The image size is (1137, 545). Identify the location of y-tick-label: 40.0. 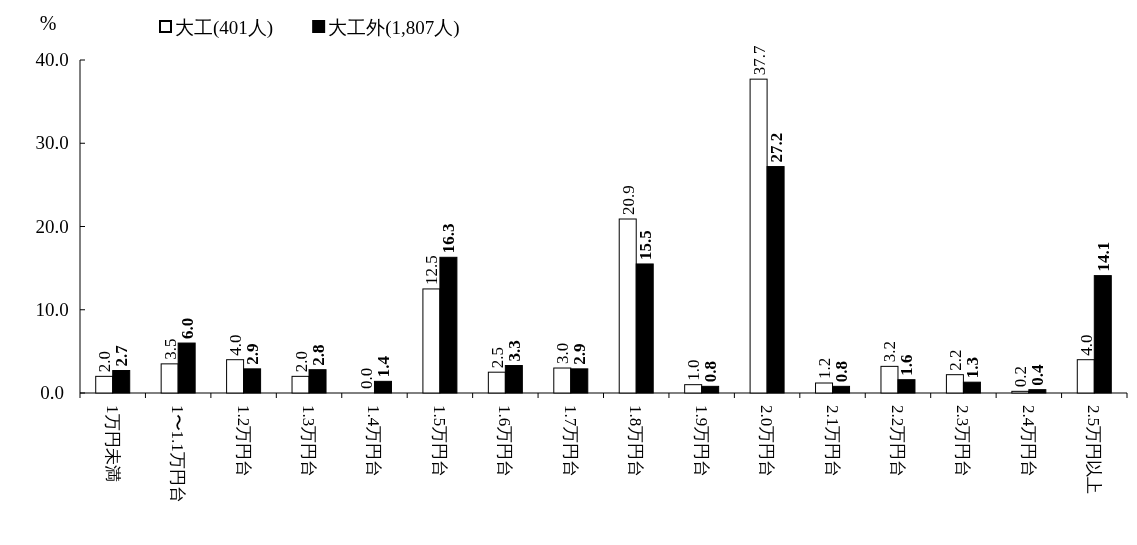
(52, 59).